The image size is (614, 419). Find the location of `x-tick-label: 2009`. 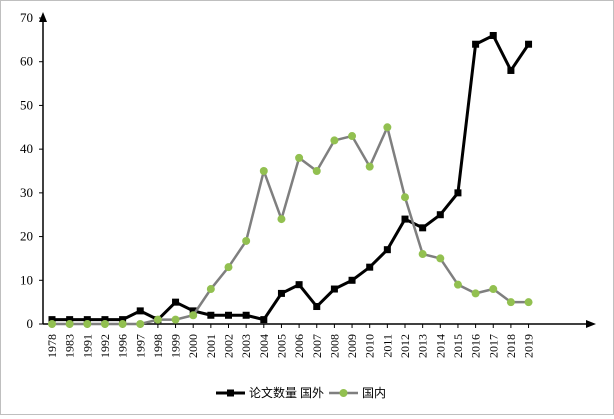

x-tick-label: 2009 is located at coordinates (352, 346).